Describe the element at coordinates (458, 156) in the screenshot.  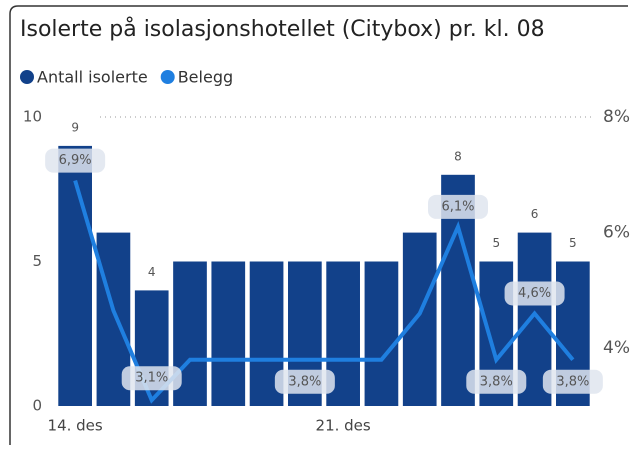
I see `bar-value-label: 8` at that location.